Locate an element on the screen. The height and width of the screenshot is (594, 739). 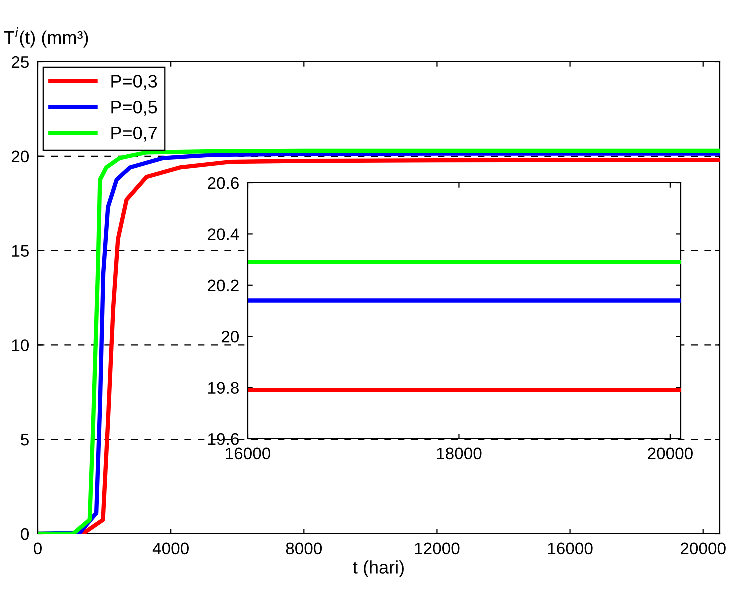
x-tick-label: 4000 is located at coordinates (170, 548).